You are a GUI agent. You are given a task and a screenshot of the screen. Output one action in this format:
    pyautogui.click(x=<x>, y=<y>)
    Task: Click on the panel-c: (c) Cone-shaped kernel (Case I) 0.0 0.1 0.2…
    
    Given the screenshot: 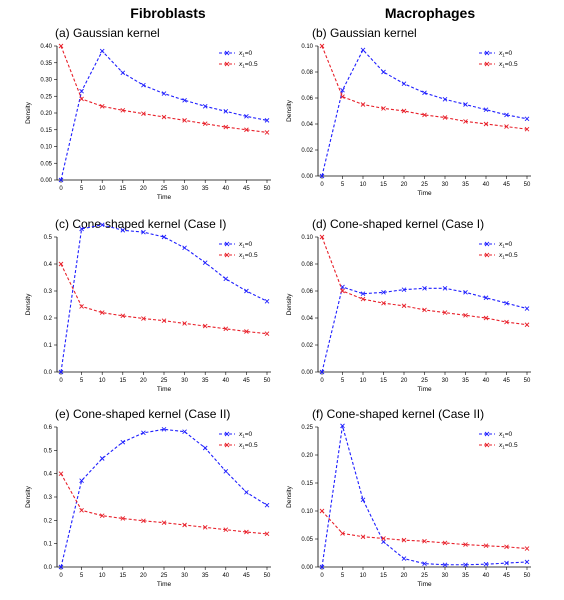 What is the action you would take?
    pyautogui.click(x=148, y=305)
    